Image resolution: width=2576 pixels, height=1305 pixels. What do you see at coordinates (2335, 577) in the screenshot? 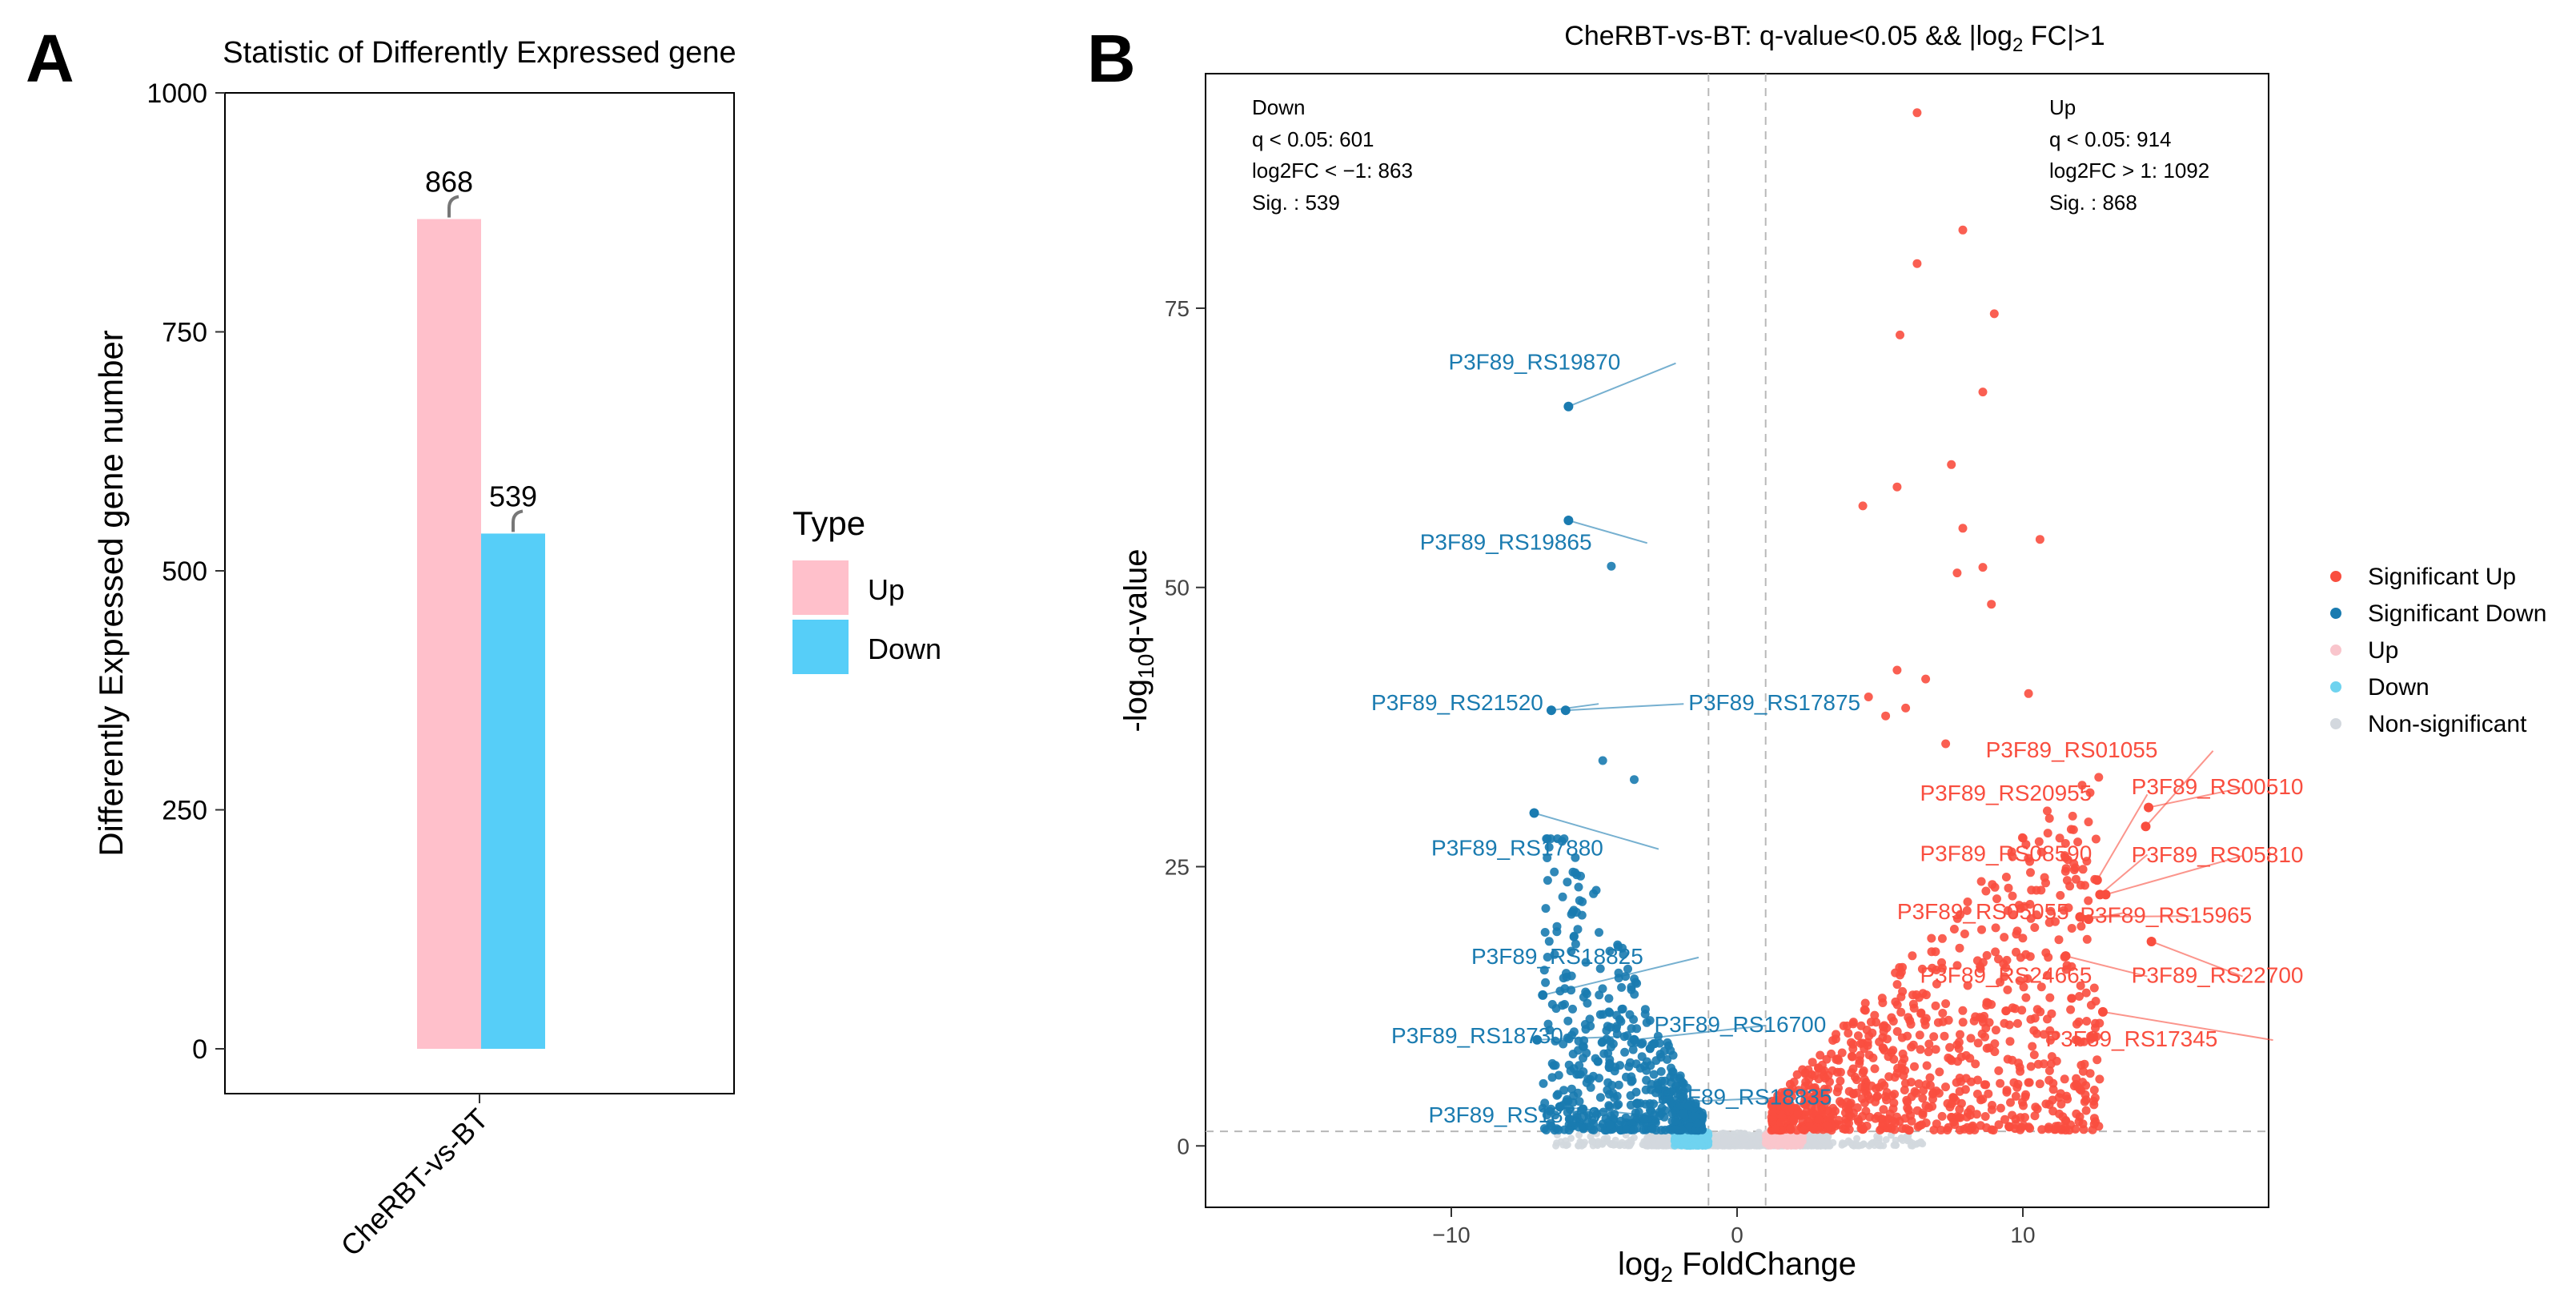
I see `volcano-legend-swatch` at bounding box center [2335, 577].